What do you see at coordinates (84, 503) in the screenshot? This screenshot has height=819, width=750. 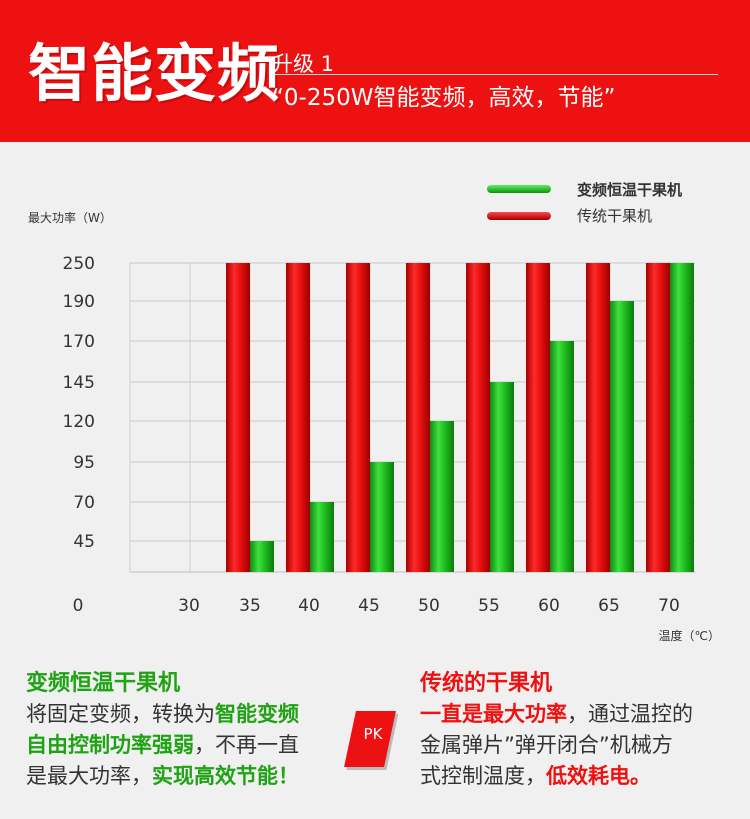 I see `y-tick-label: 70` at bounding box center [84, 503].